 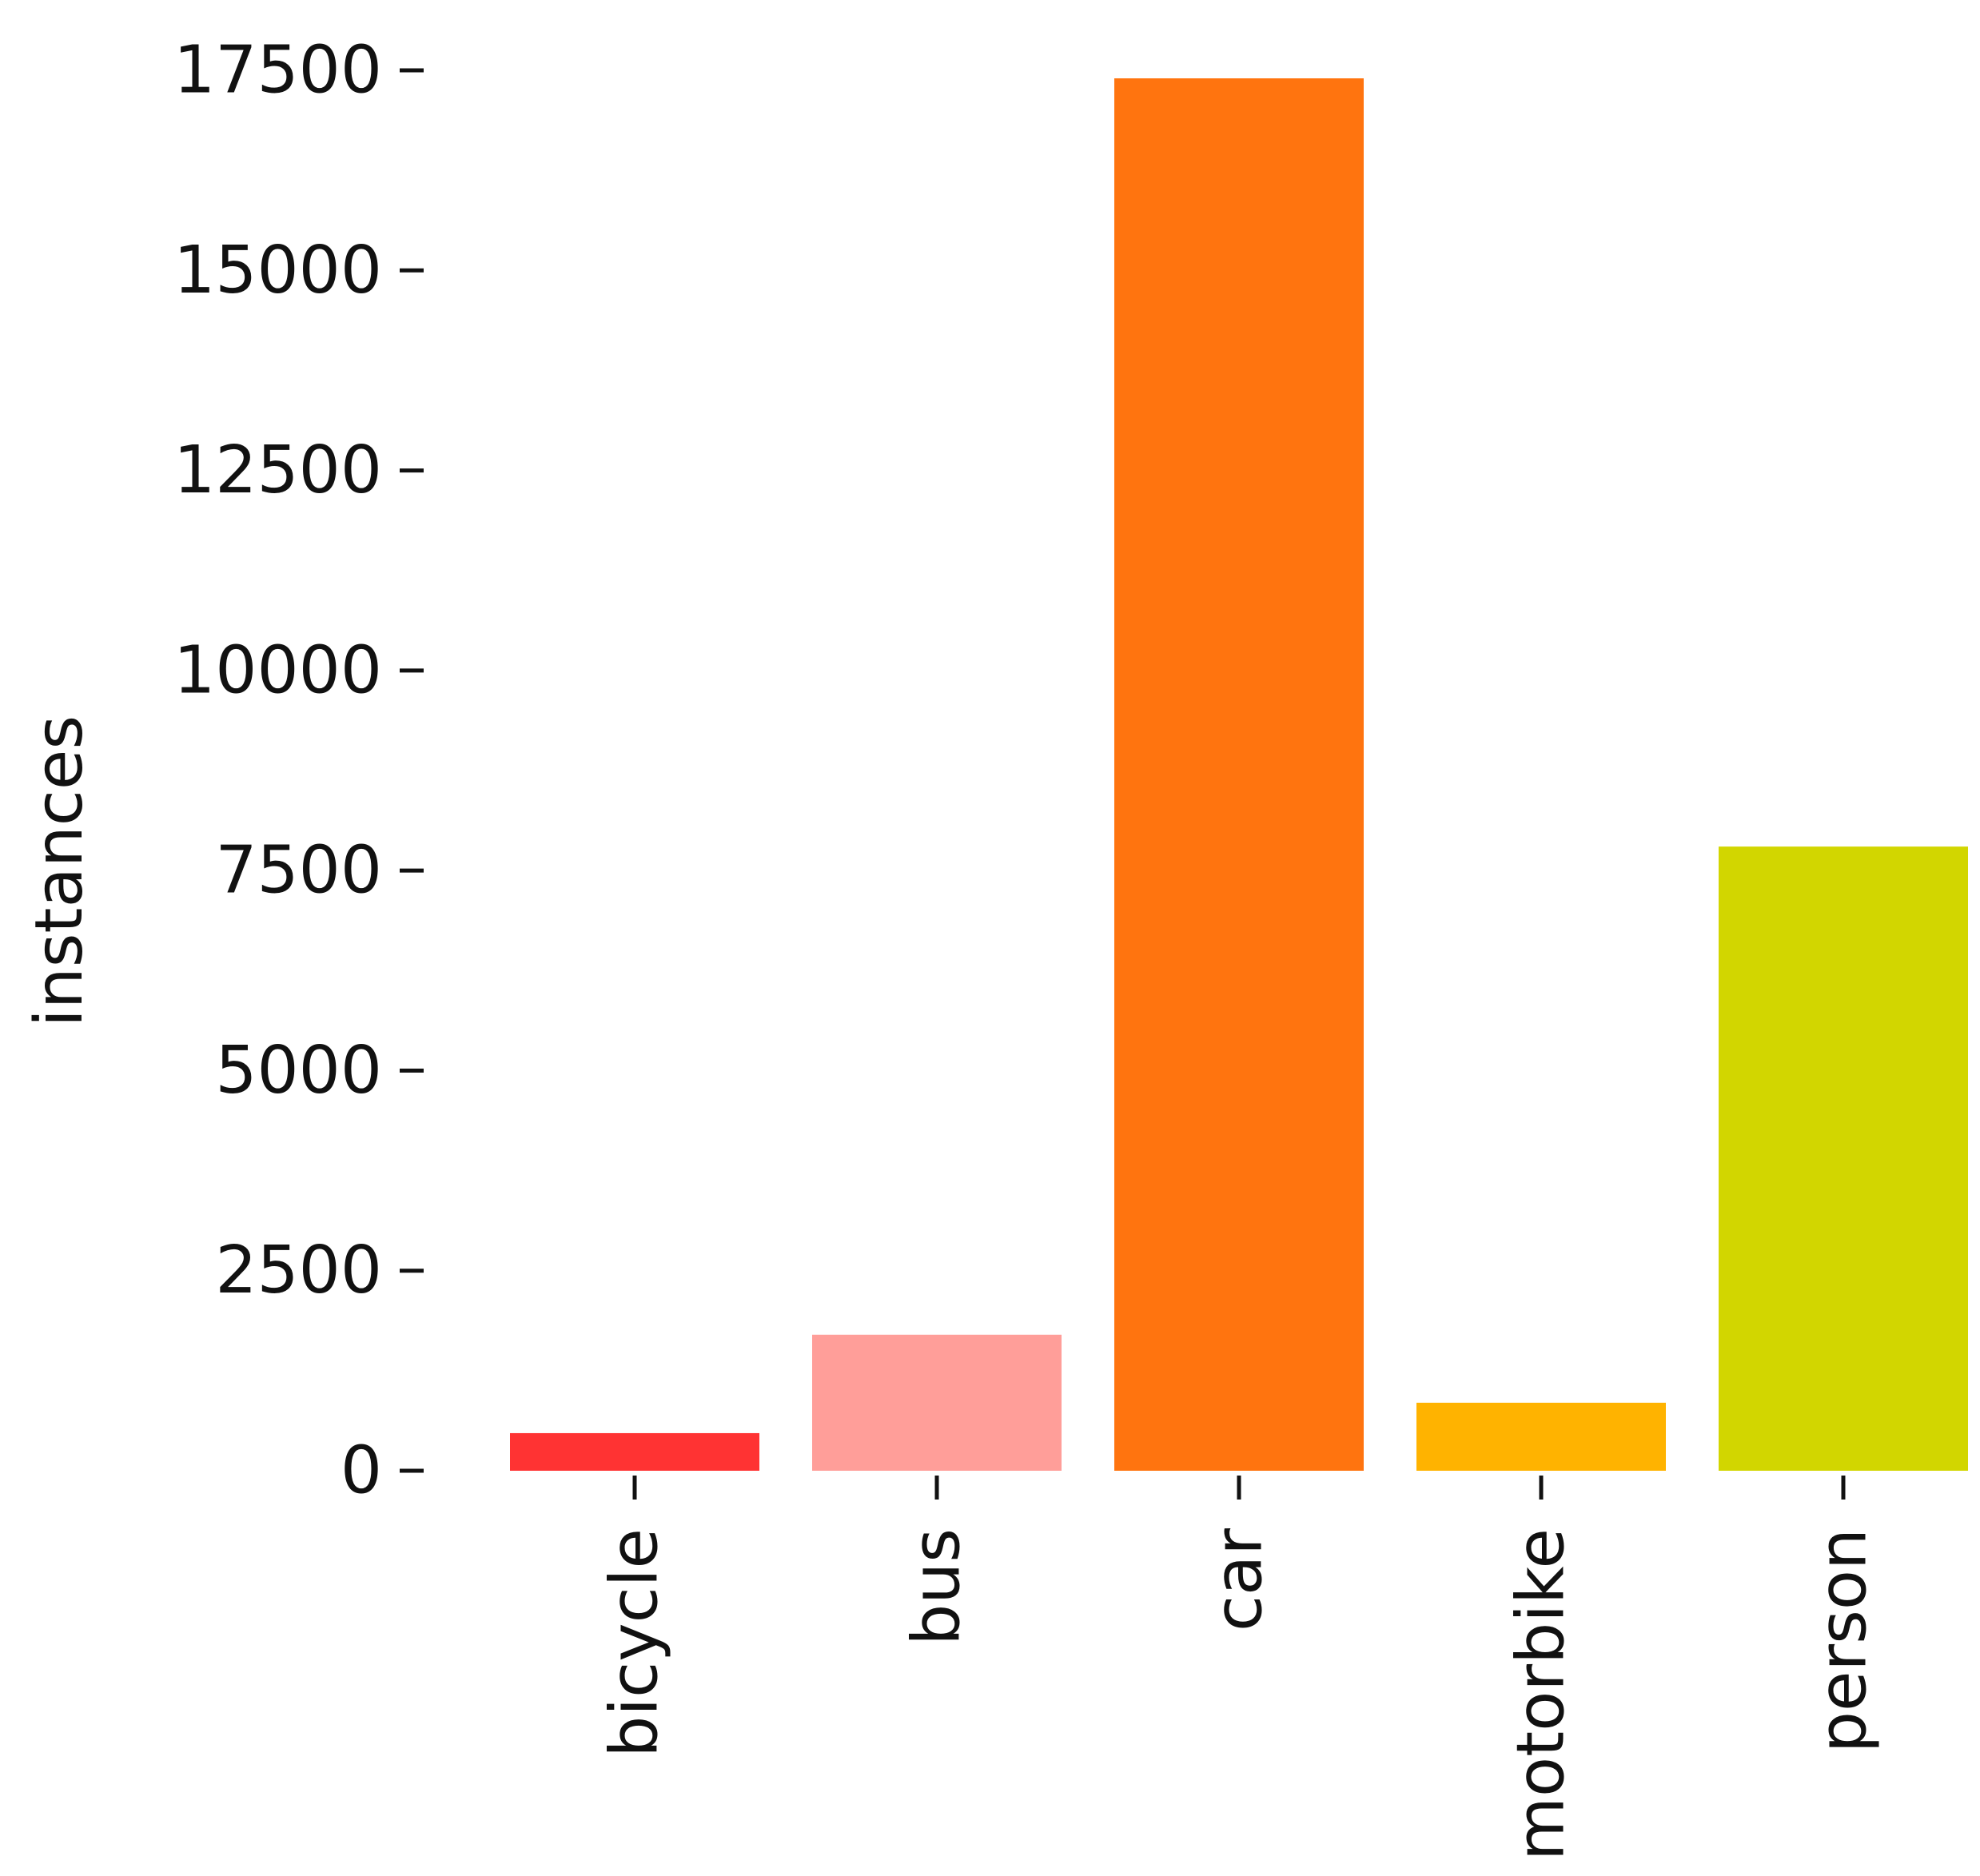 I want to click on x-tick-label-bicycle: bicycle, so click(x=635, y=1643).